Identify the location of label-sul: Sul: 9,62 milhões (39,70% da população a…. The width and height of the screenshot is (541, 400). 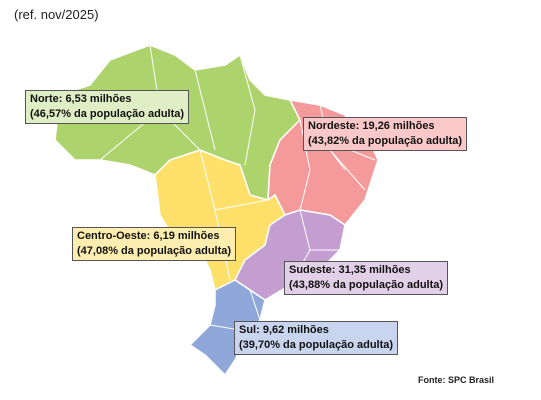
(316, 338).